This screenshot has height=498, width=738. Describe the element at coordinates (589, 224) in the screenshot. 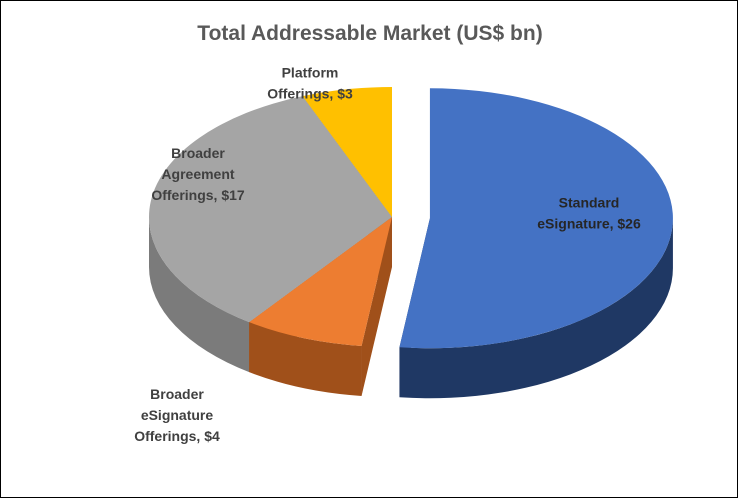

I see `data-label-line: eSignature, $26` at that location.